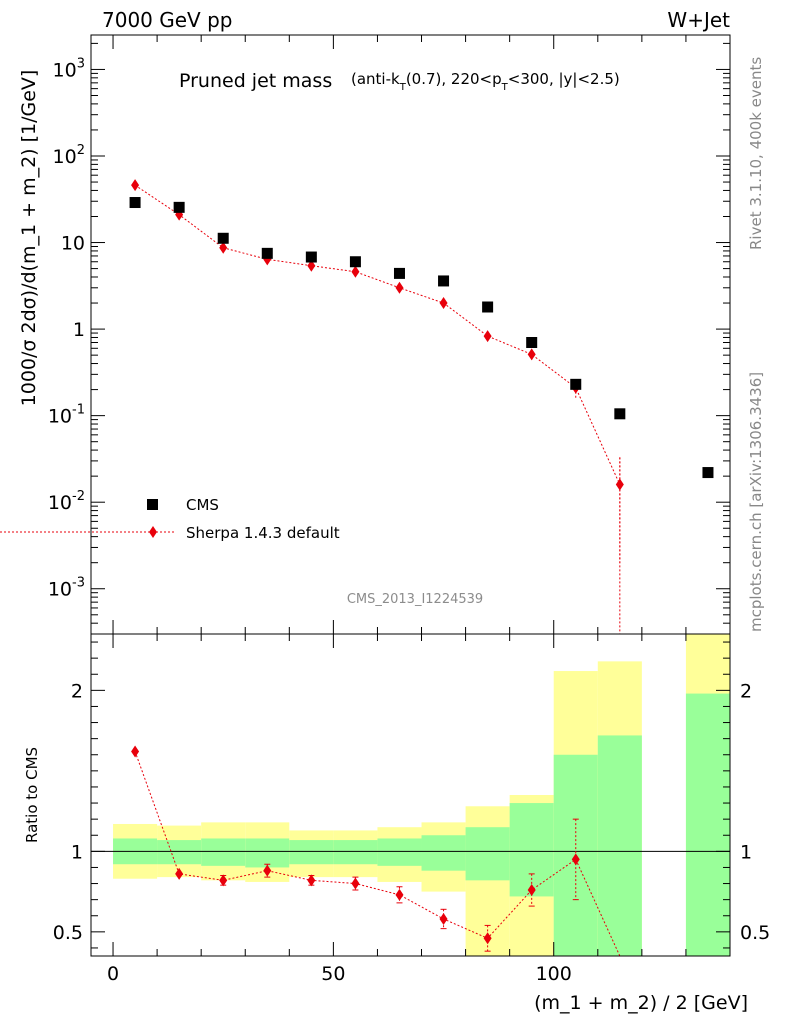  Describe the element at coordinates (66, 415) in the screenshot. I see `main-y-tick-label: 10⁻¹` at that location.